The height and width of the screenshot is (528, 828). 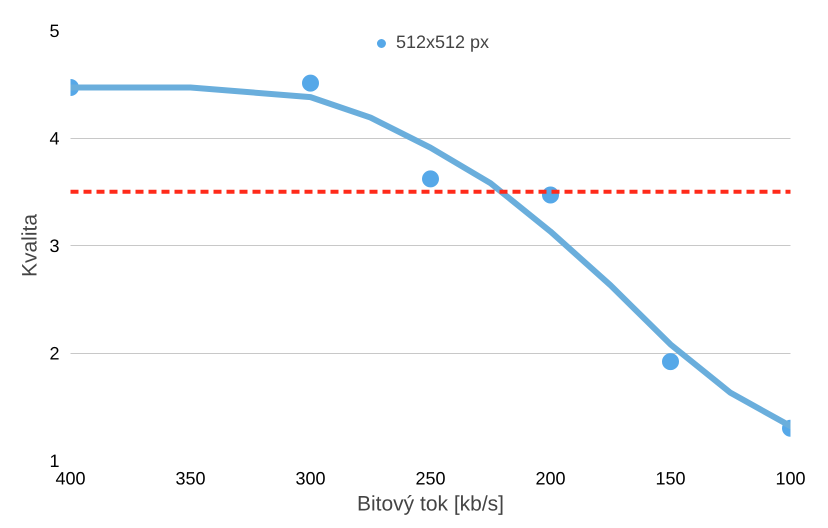 What do you see at coordinates (190, 478) in the screenshot?
I see `x-tick-label: 350` at bounding box center [190, 478].